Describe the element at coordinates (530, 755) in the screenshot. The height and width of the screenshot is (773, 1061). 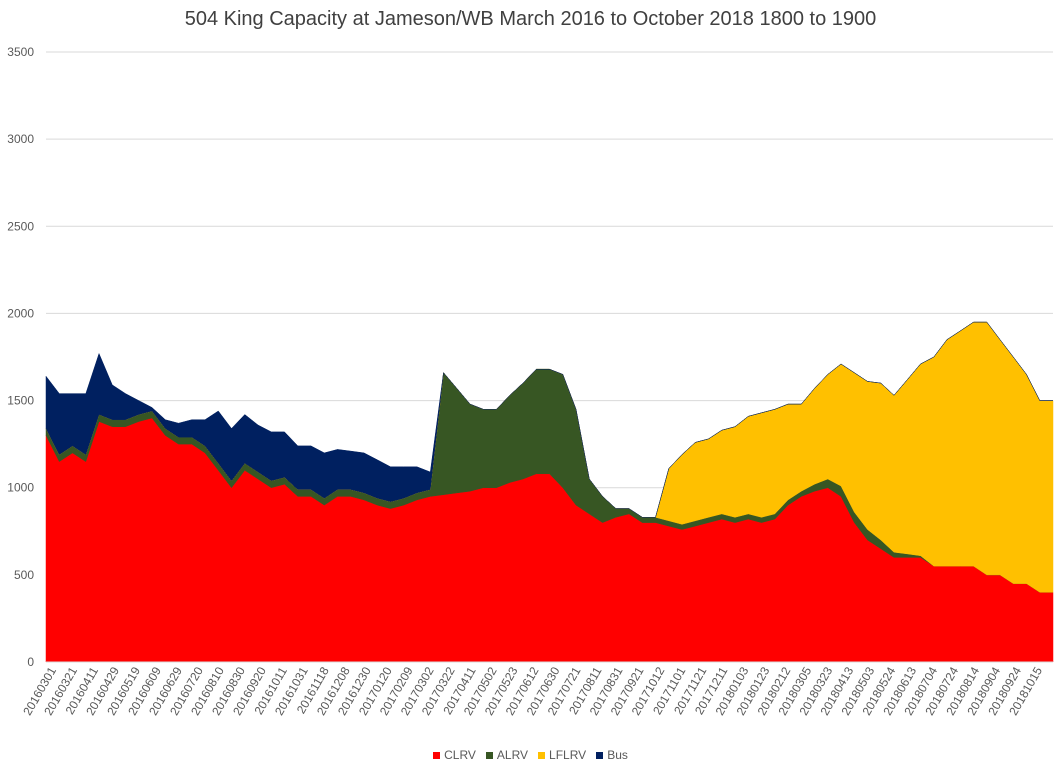
I see `chart-legend: CLRV ALRV LFLRV Bus` at that location.